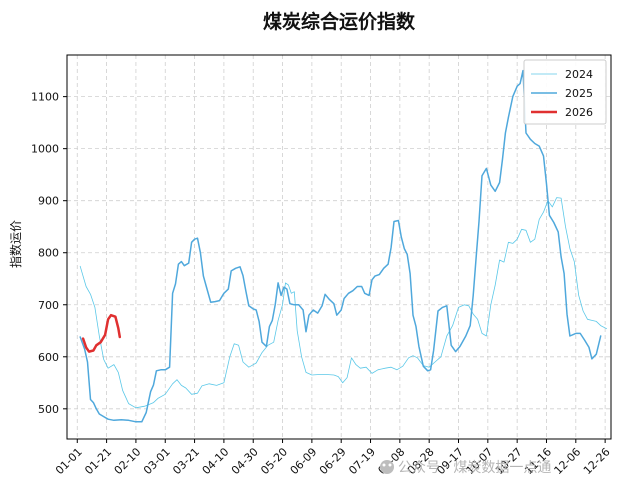 This screenshot has width=622, height=494. What do you see at coordinates (568, 461) in the screenshot?
I see `x-tick-label: 12-06` at bounding box center [568, 461].